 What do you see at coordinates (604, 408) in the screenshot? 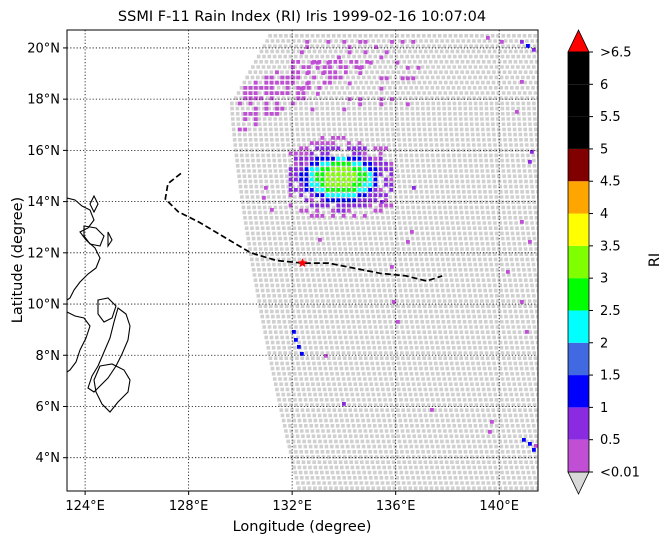
I see `colorbar-tick-label: 1` at bounding box center [604, 408].